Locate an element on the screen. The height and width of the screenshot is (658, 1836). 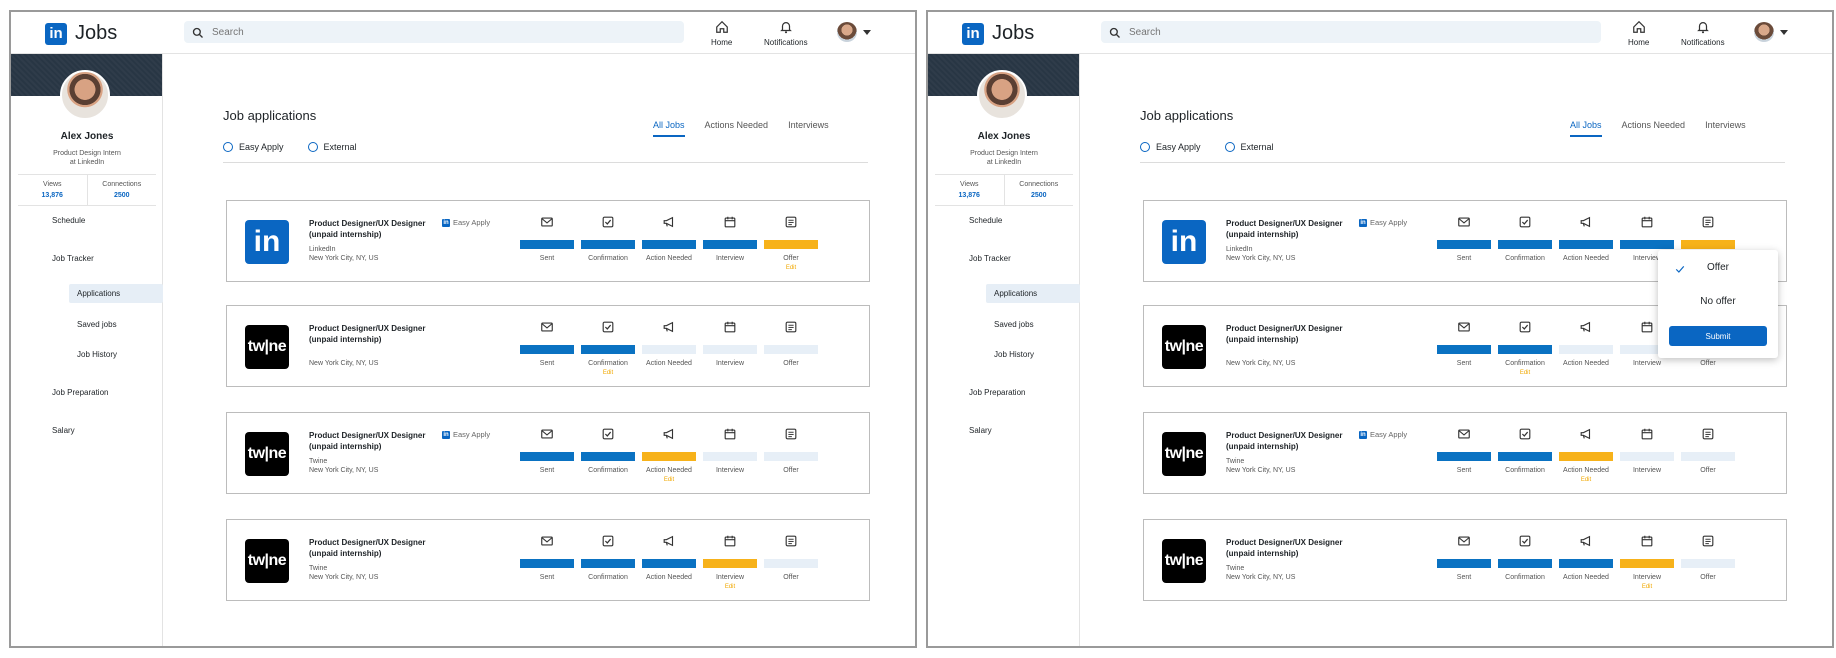
filter-external: External is located at coordinates (332, 147).